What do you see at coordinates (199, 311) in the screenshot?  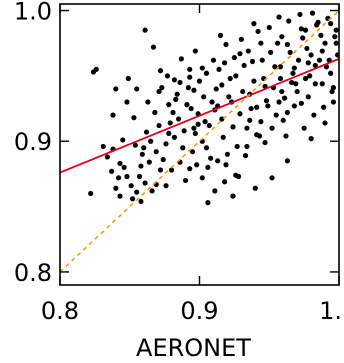 I see `x-tick-label: 0.9` at bounding box center [199, 311].